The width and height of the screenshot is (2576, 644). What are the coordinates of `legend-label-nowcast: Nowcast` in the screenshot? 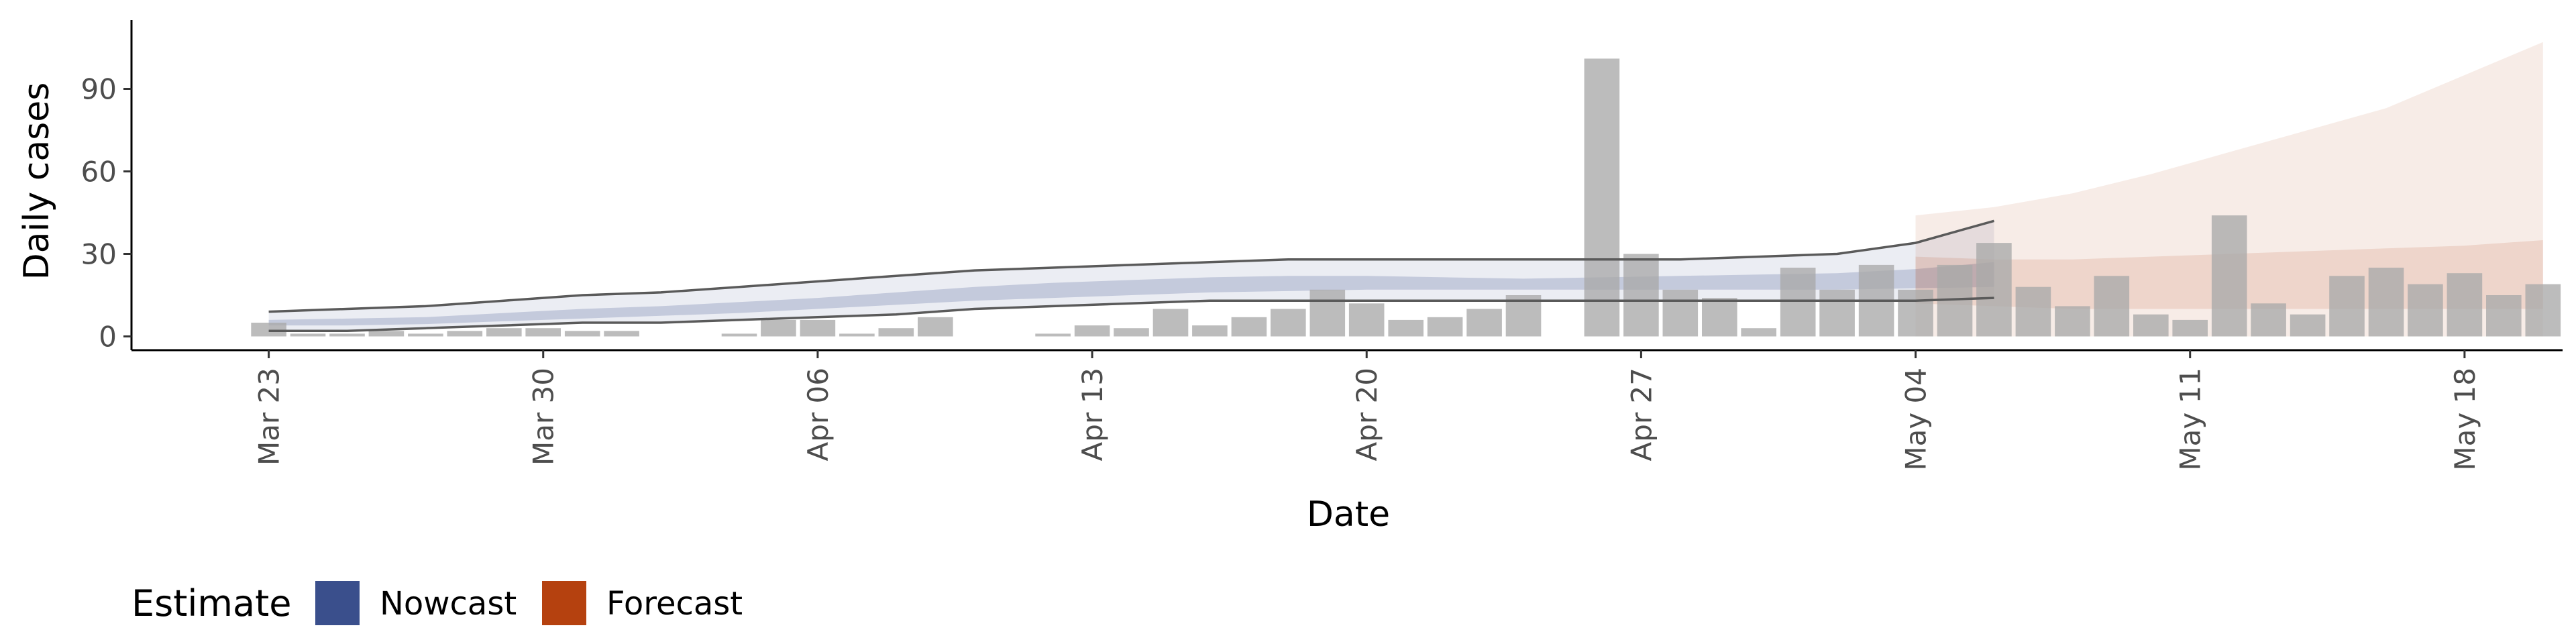 It's located at (448, 604).